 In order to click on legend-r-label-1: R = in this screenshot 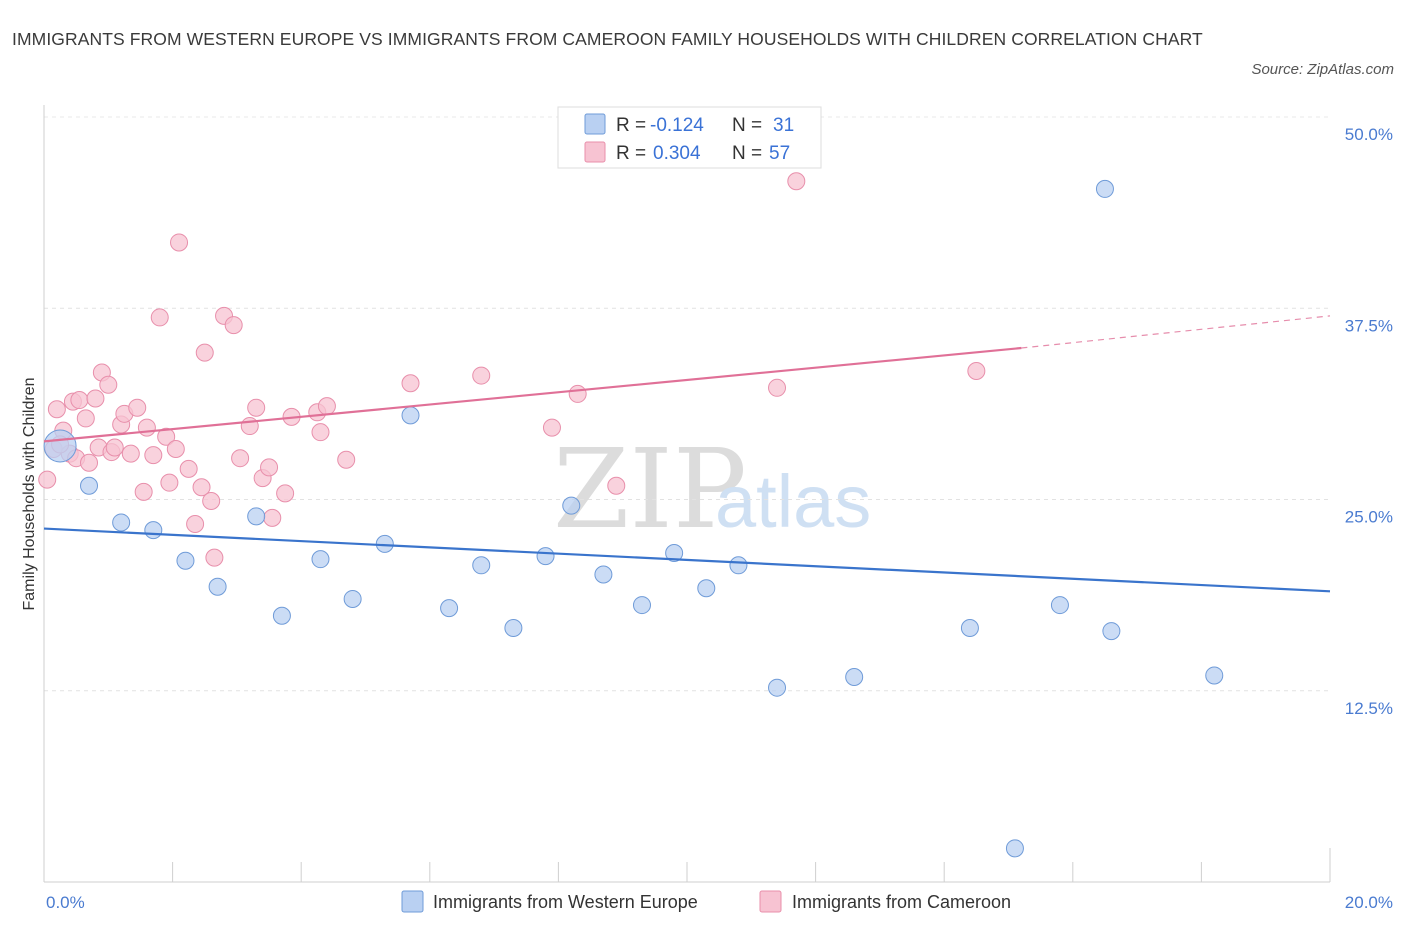, I will do `click(631, 125)`.